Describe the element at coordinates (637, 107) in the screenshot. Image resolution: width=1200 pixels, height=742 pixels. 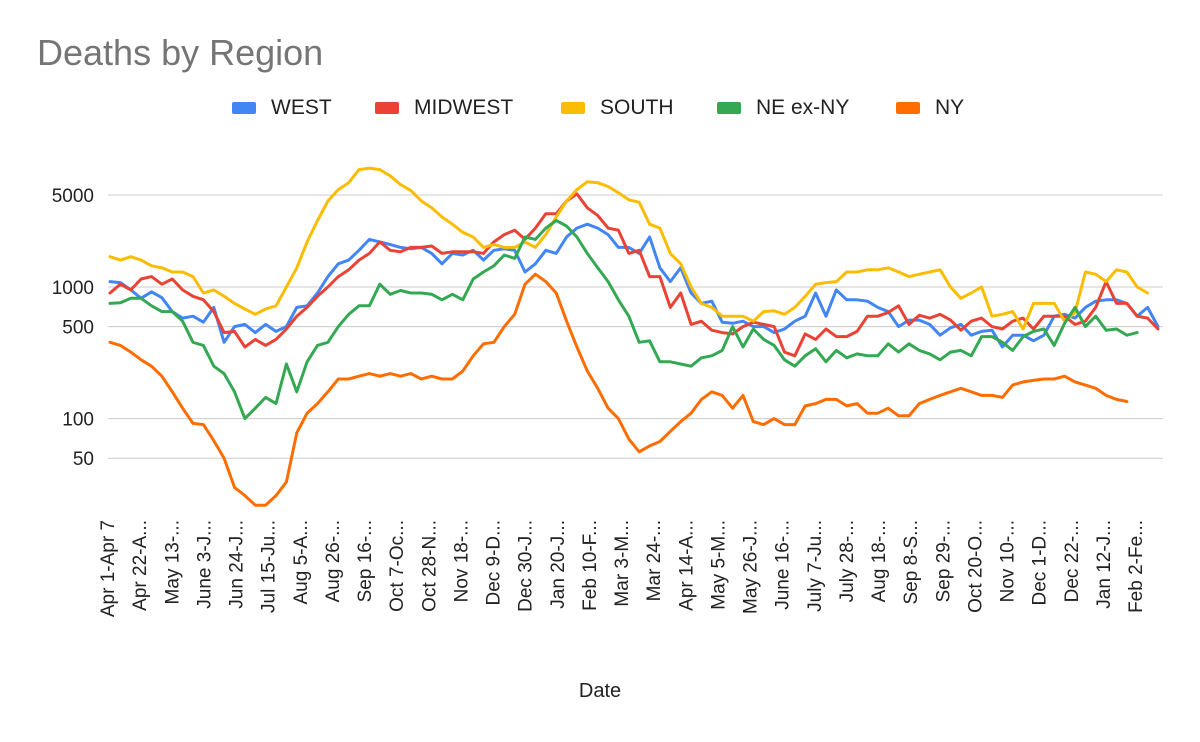
I see `legend-label-south: SOUTH` at that location.